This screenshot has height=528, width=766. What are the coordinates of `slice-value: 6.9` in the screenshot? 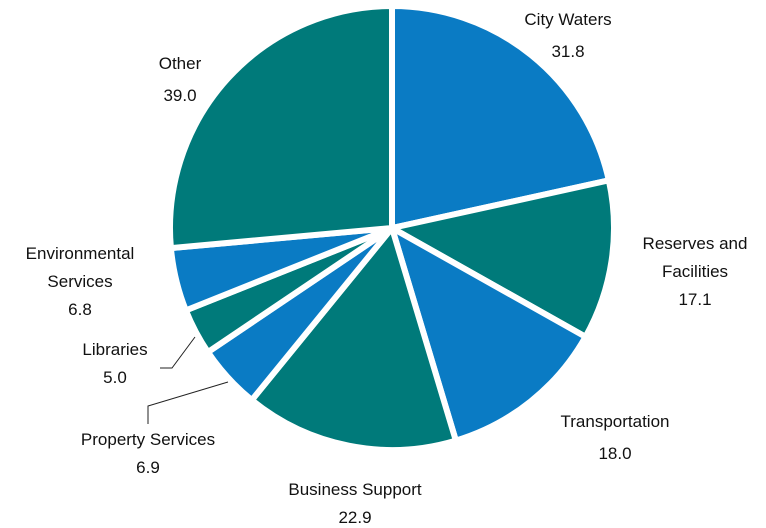 It's located at (148, 467).